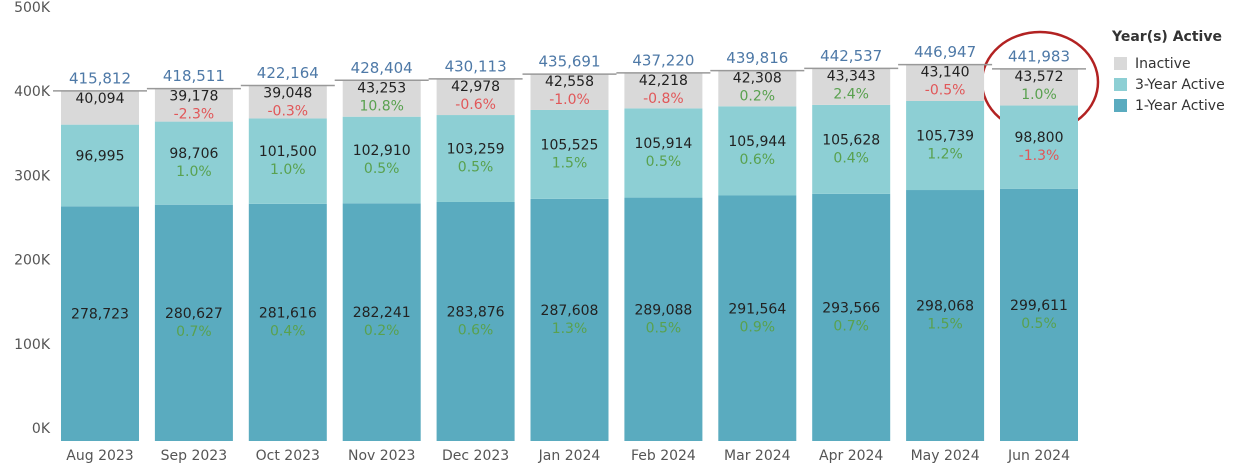 The height and width of the screenshot is (469, 1255). What do you see at coordinates (100, 99) in the screenshot?
I see `value-label: 40,094` at bounding box center [100, 99].